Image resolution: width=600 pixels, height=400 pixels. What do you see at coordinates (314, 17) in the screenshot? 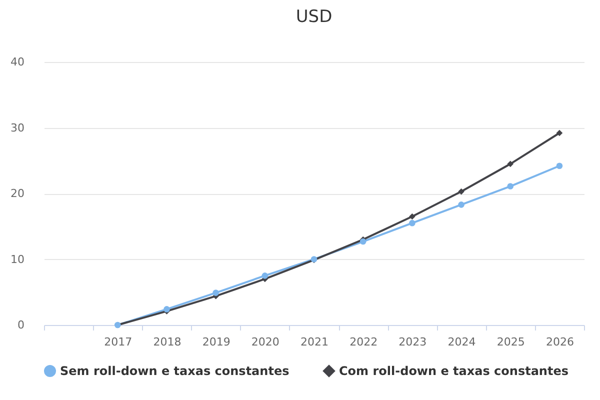
I see `chart-title: USD` at bounding box center [314, 17].